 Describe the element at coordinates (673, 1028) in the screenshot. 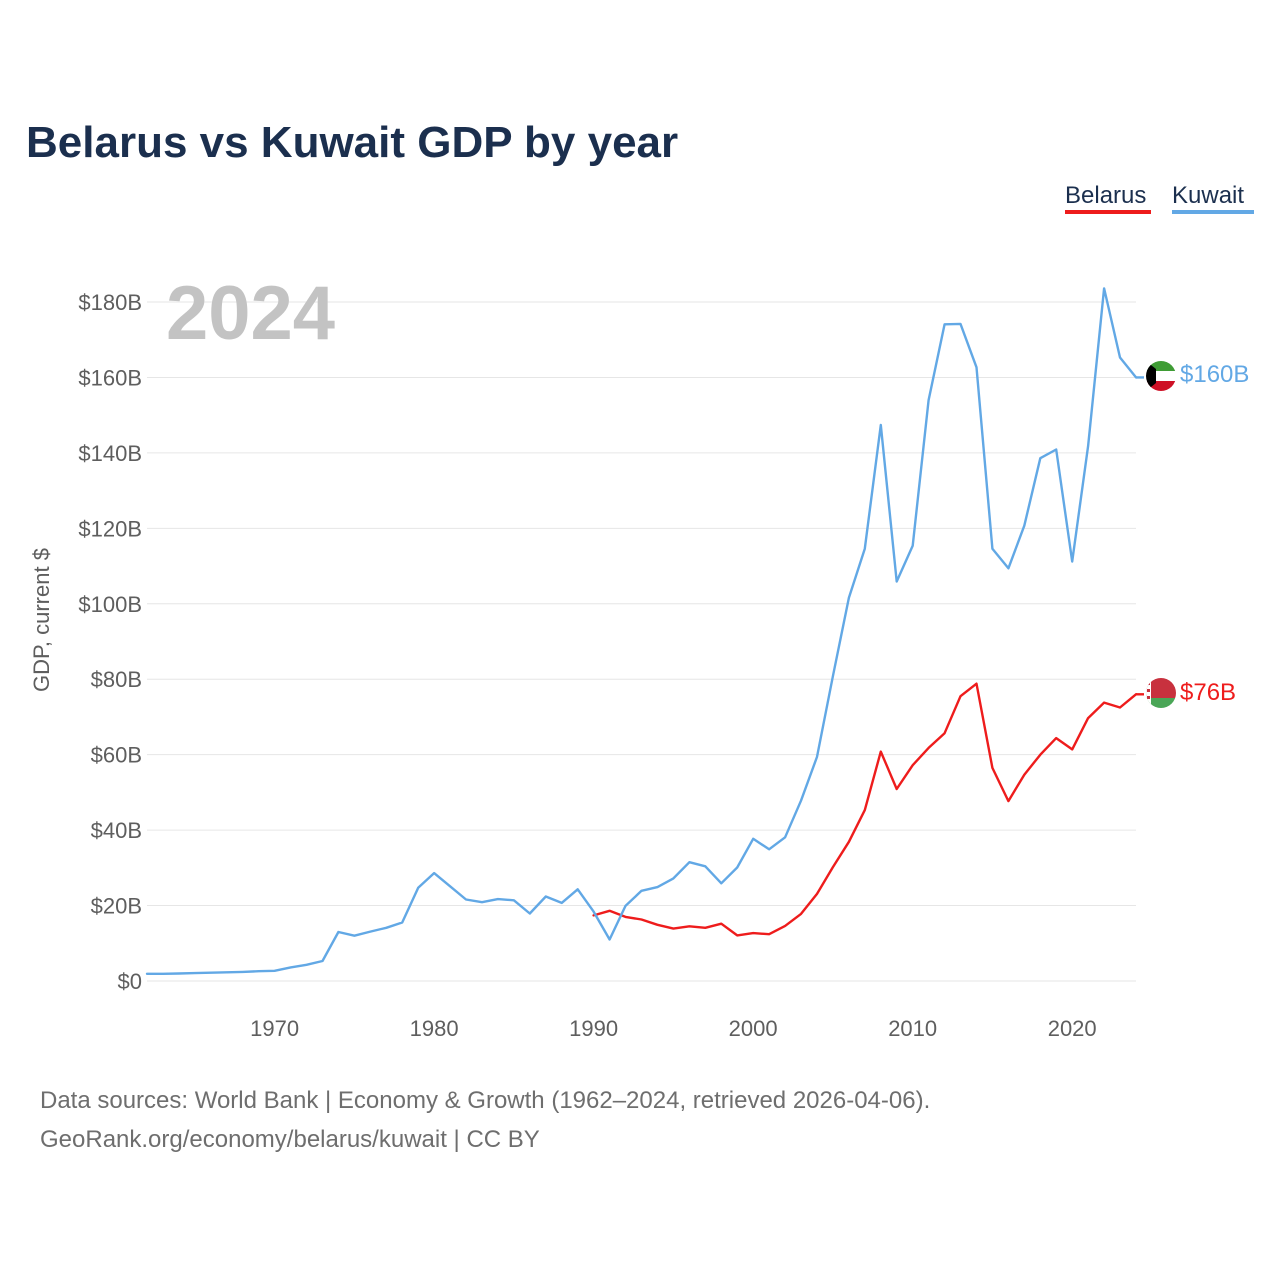

I see `x-axis-ticks: 1970 1980 1990 2000 2010 2020` at that location.